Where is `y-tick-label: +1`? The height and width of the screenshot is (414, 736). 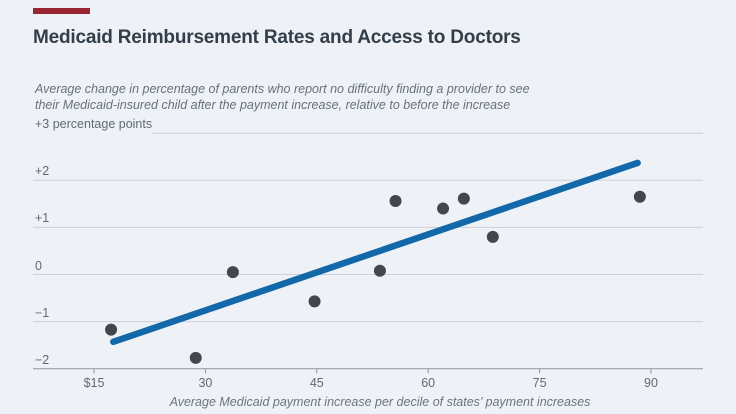 y-tick-label: +1 is located at coordinates (42, 218).